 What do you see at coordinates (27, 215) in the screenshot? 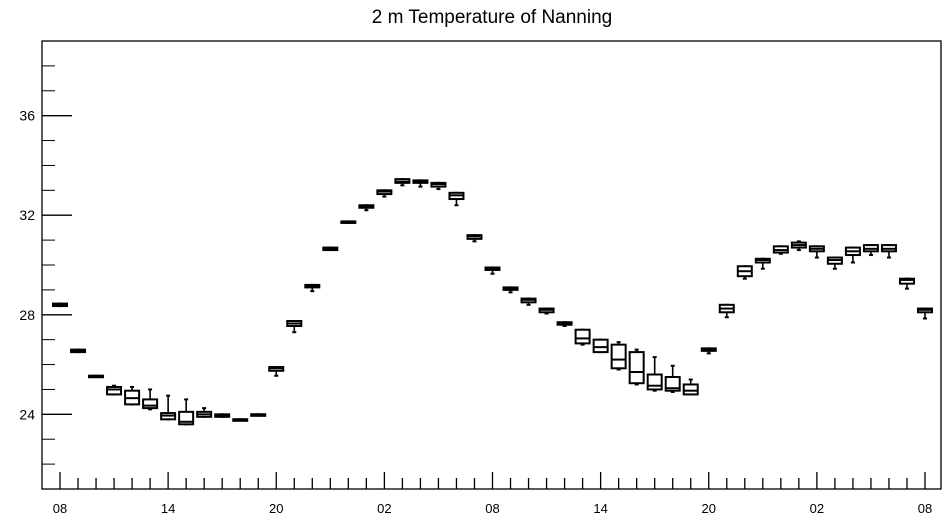
I see `y-tick-label: 32` at bounding box center [27, 215].